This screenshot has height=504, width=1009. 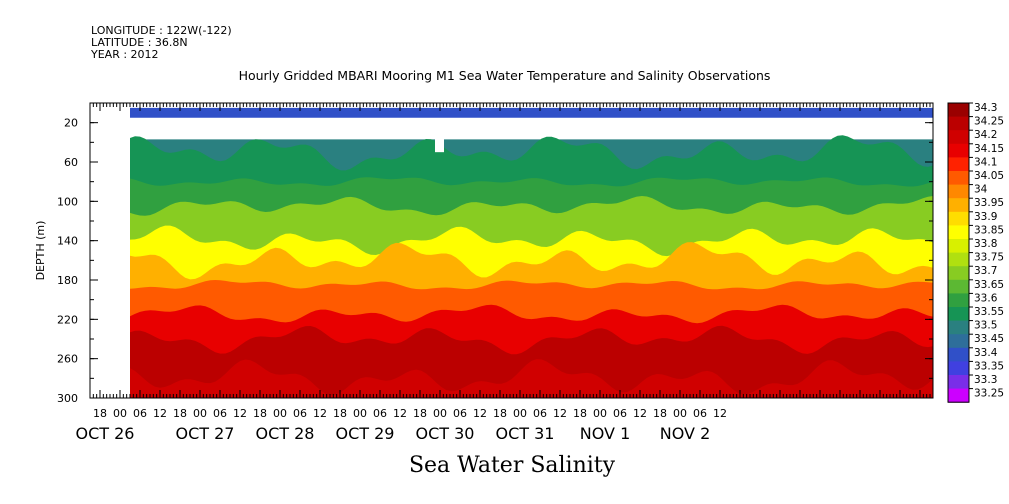 What do you see at coordinates (525, 433) in the screenshot?
I see `x-day-label: OCT 31` at bounding box center [525, 433].